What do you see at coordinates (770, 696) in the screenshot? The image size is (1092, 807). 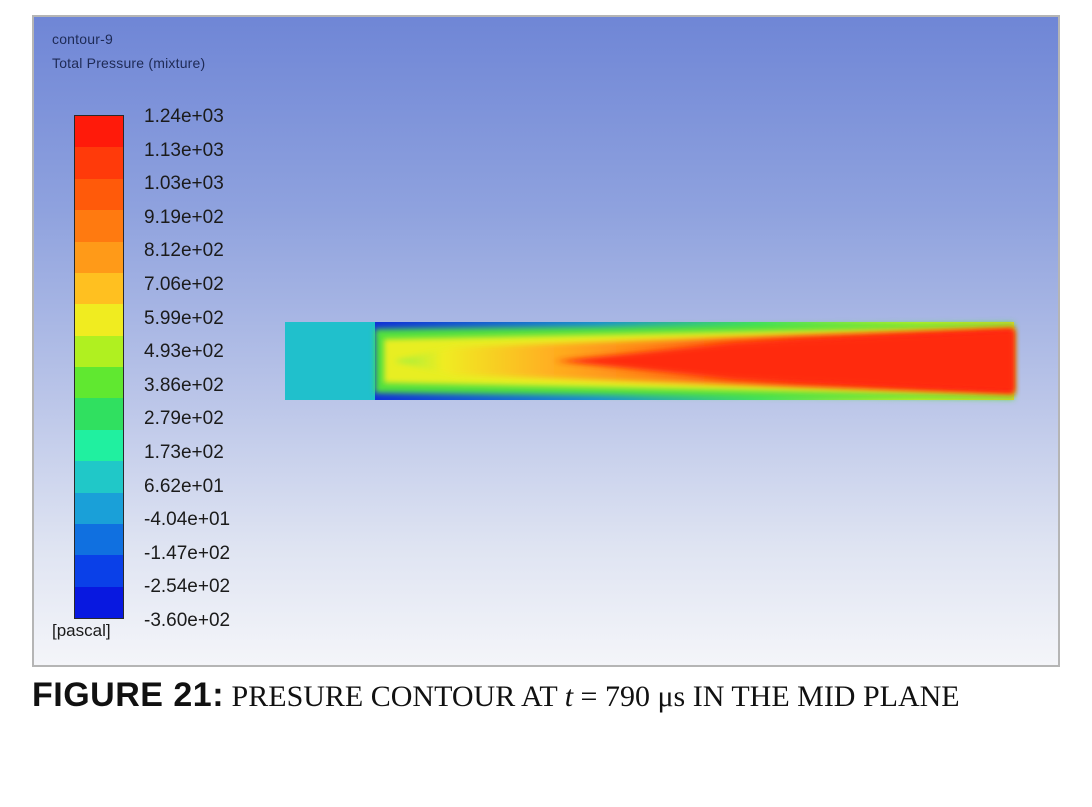 I see `caption-text-after: = 790 μs IN THE MID PLANE` at bounding box center [770, 696].